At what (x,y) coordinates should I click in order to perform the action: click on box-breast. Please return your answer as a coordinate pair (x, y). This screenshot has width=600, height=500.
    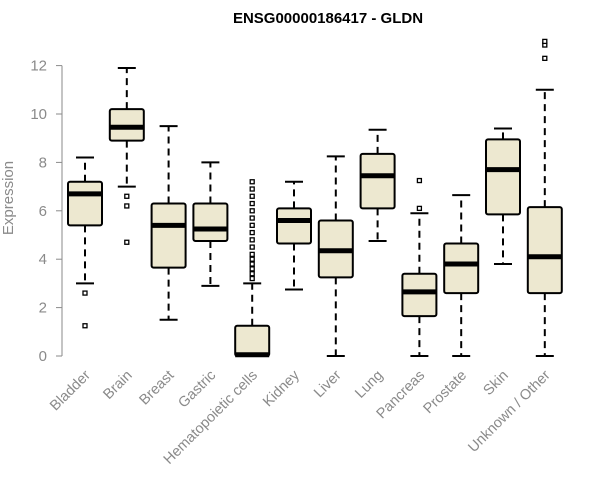
    Looking at the image, I should click on (168, 223).